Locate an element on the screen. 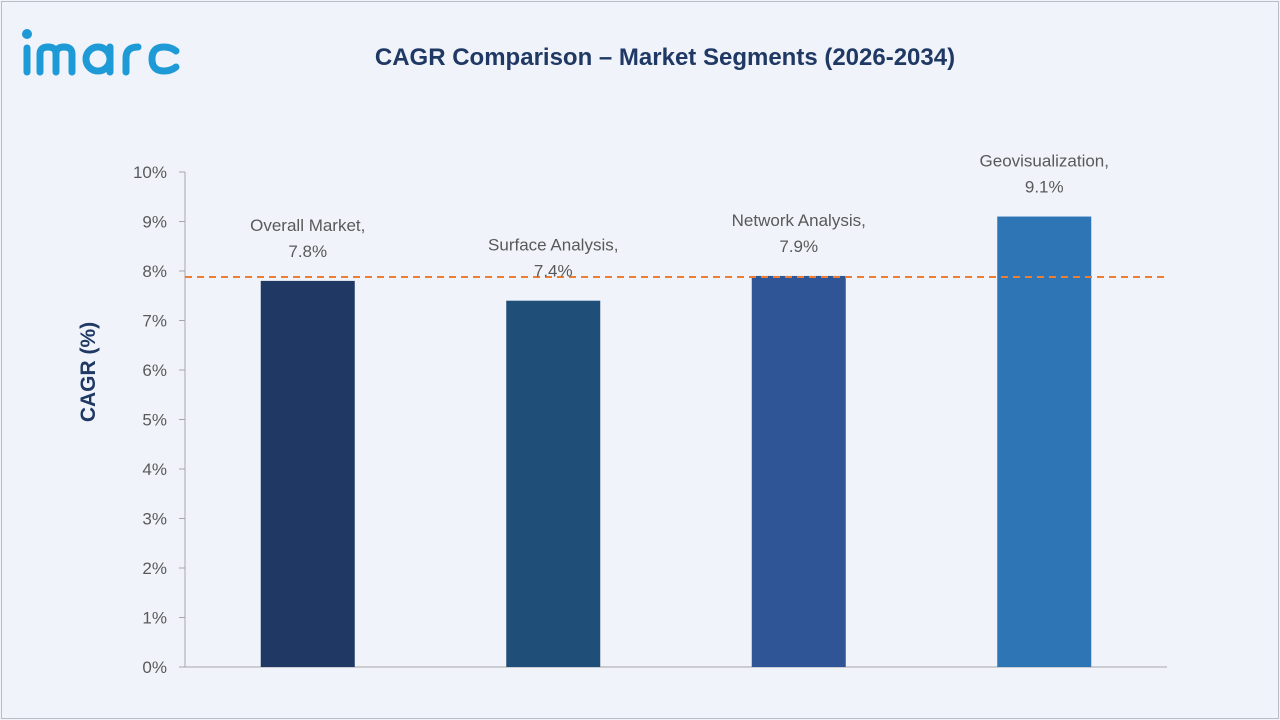 The width and height of the screenshot is (1280, 720). y-tick-label: 2% is located at coordinates (154, 568).